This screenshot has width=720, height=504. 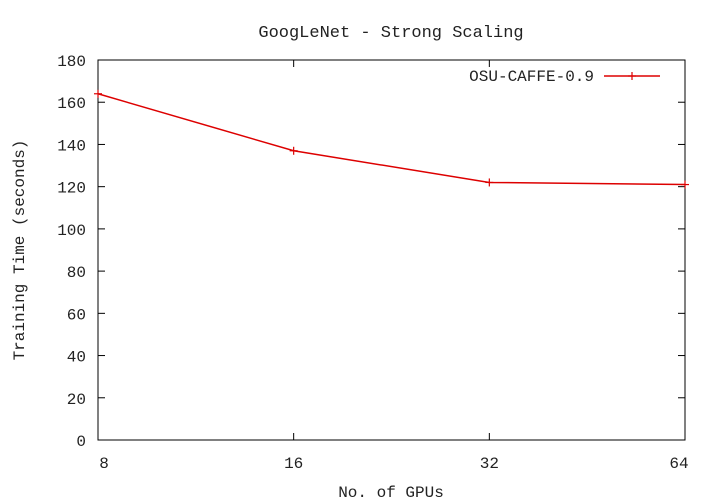 What do you see at coordinates (391, 493) in the screenshot?
I see `x-axis-label: No. of GPUs` at bounding box center [391, 493].